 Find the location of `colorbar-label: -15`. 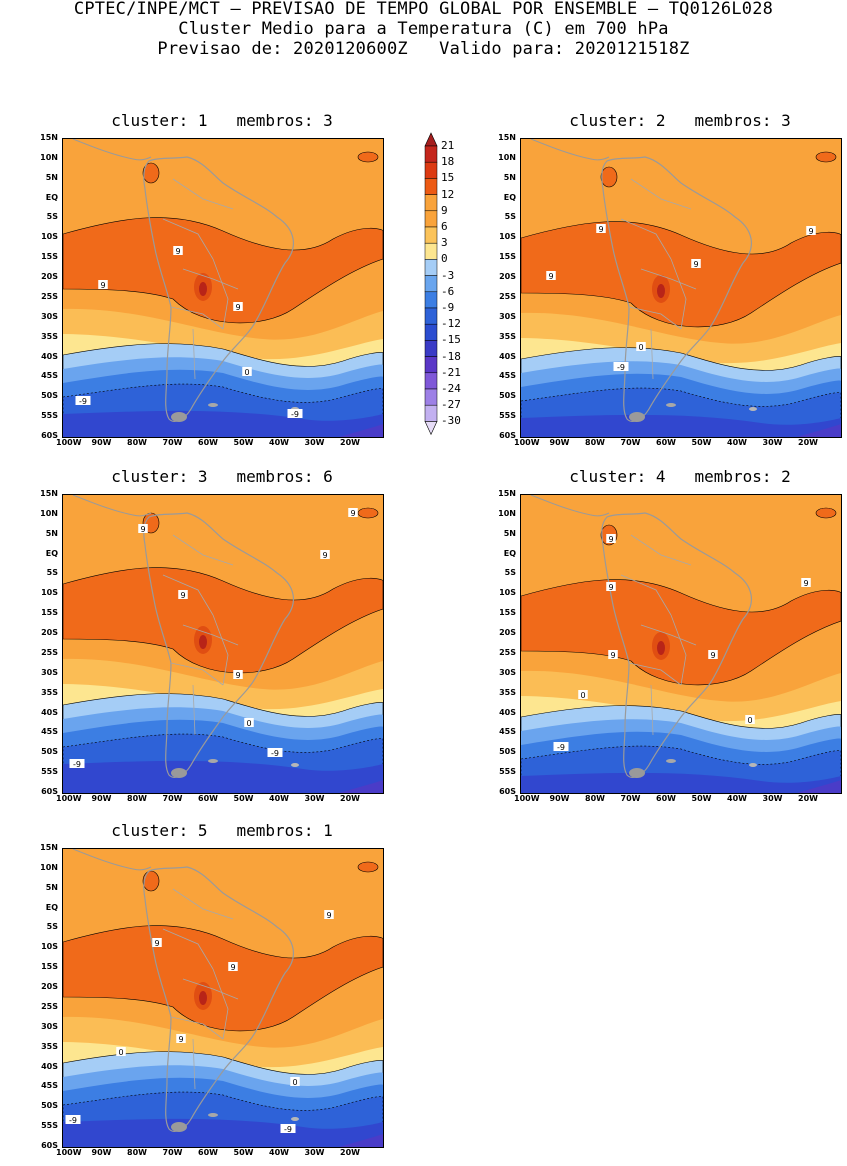

colorbar-label: -15 is located at coordinates (451, 340).